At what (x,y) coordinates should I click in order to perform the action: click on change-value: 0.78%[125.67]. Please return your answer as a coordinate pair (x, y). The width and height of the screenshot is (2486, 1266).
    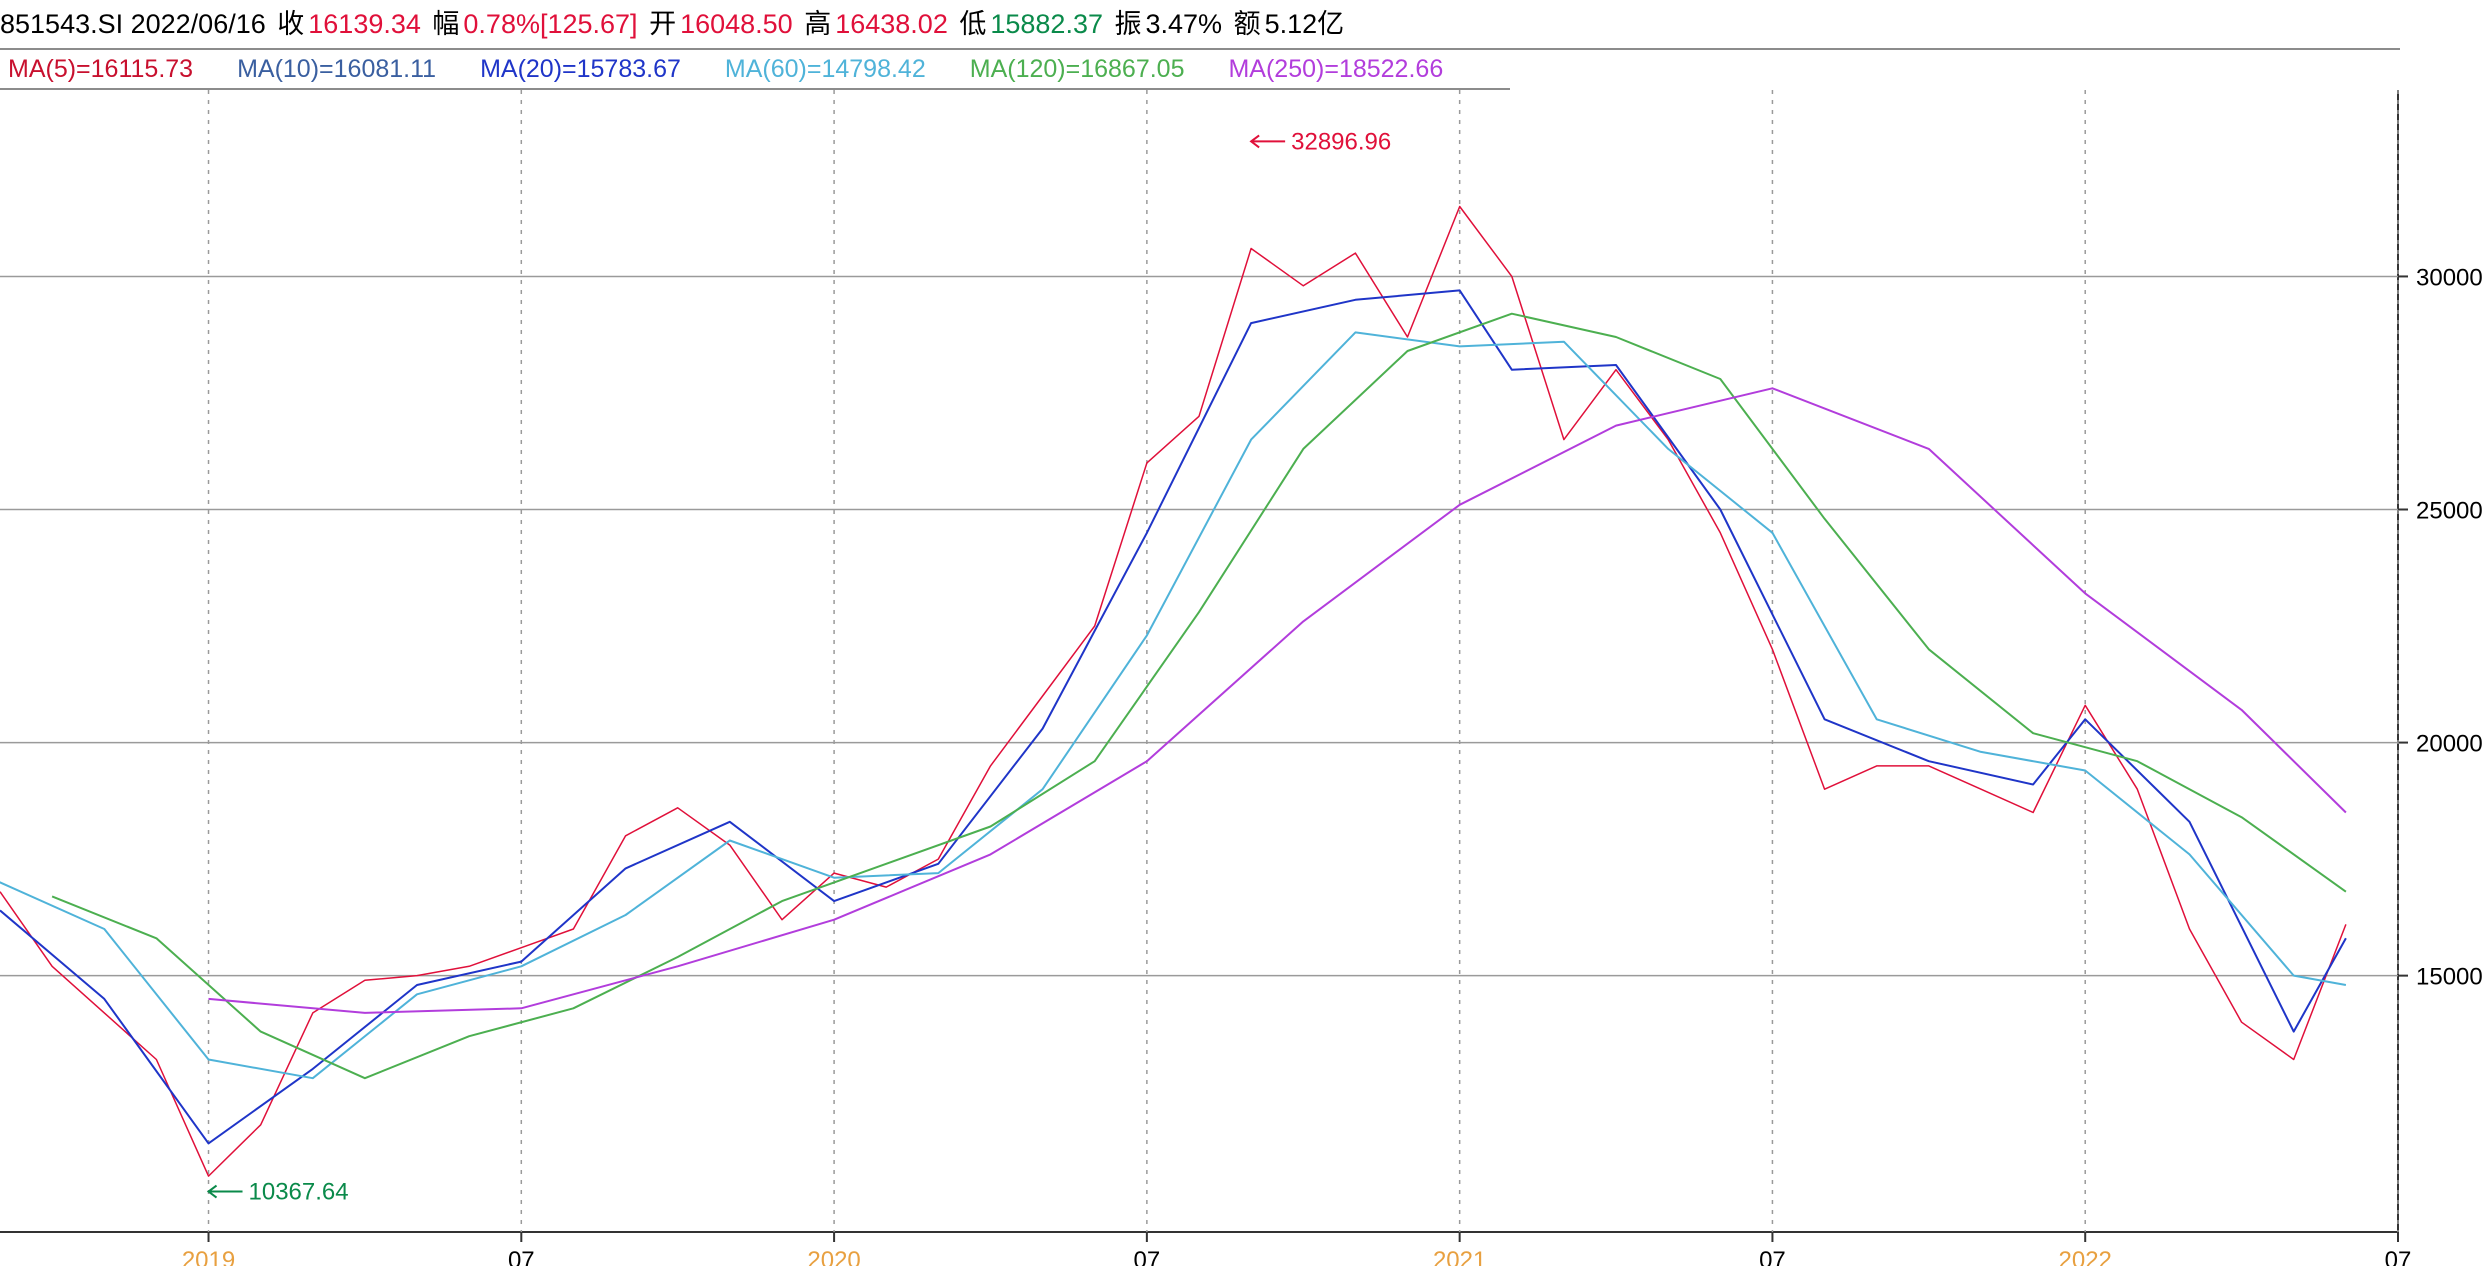
    Looking at the image, I should click on (550, 24).